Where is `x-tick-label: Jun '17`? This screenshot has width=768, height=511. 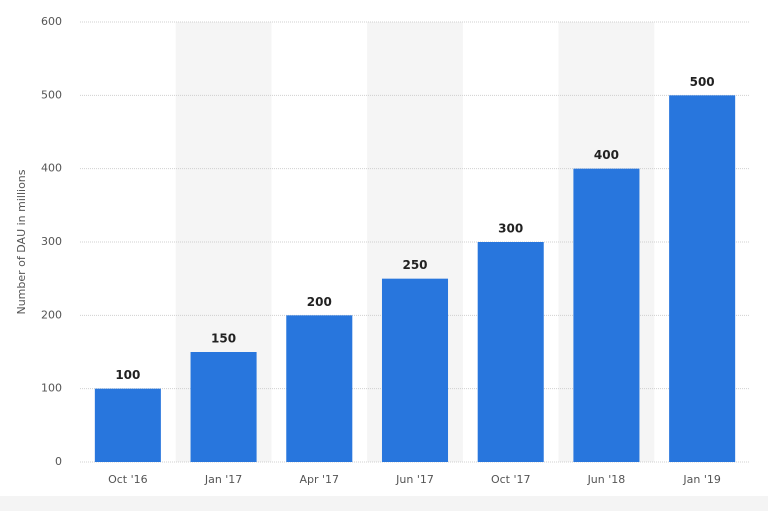 x-tick-label: Jun '17 is located at coordinates (414, 479).